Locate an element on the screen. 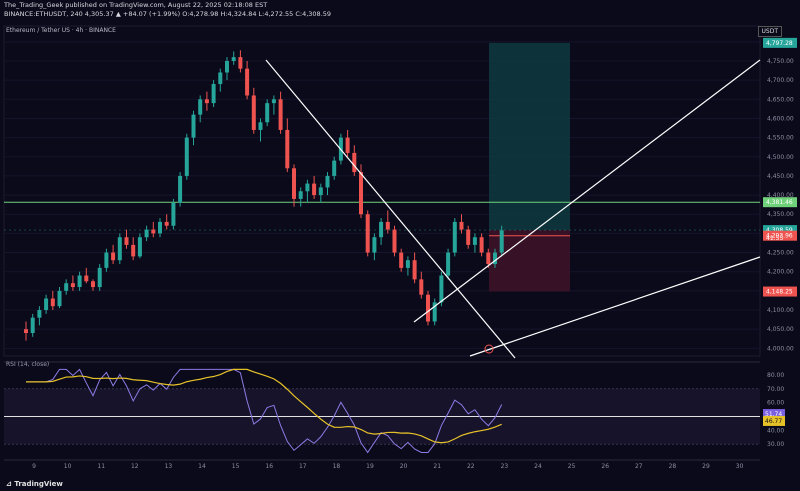 The image size is (800, 491). price-label: 4,308.59 is located at coordinates (779, 230).